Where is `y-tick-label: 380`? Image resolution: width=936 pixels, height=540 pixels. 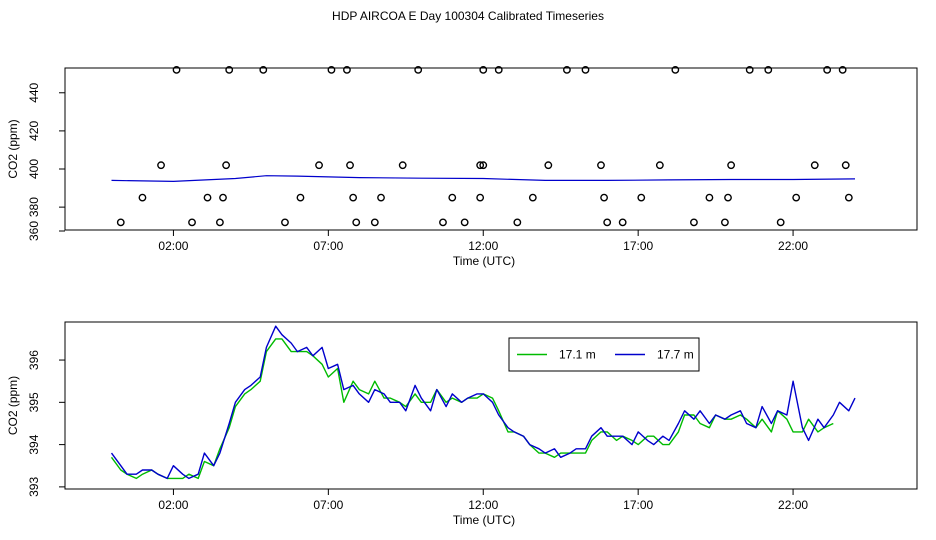 y-tick-label: 380 is located at coordinates (34, 207).